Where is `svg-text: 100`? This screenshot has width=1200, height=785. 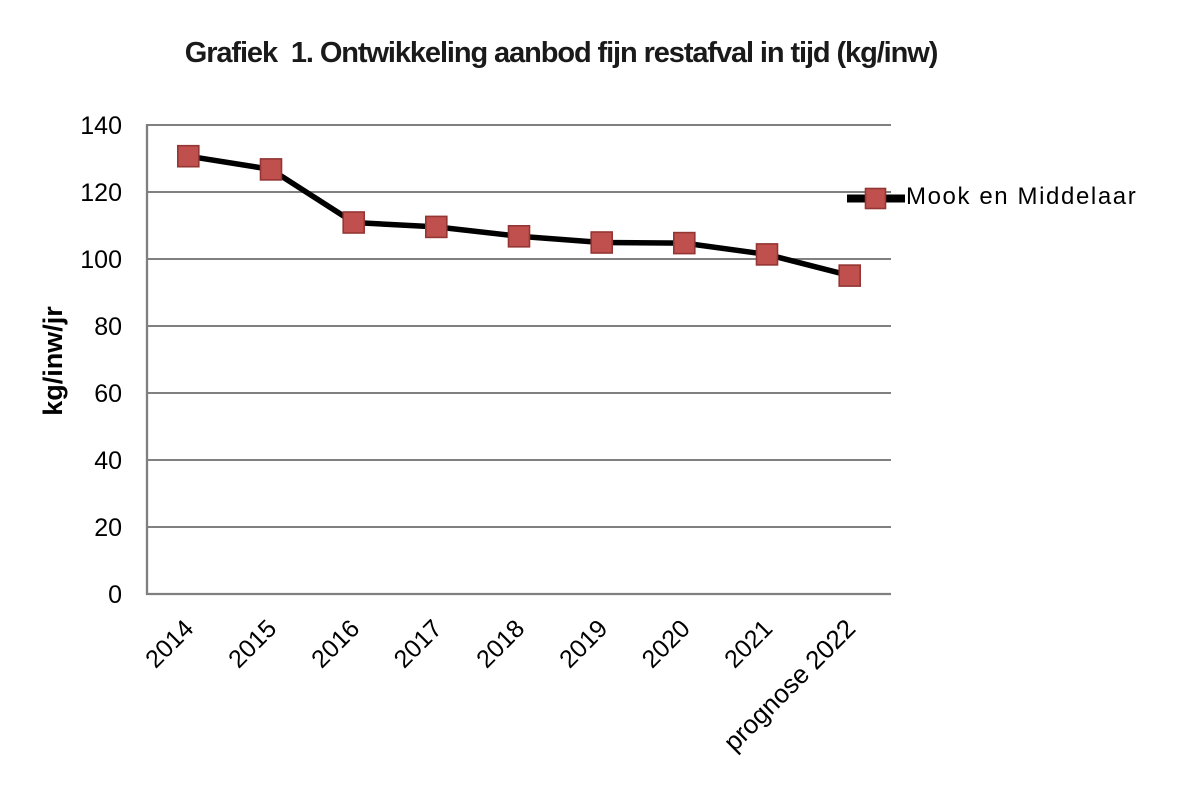 svg-text: 100 is located at coordinates (101, 260).